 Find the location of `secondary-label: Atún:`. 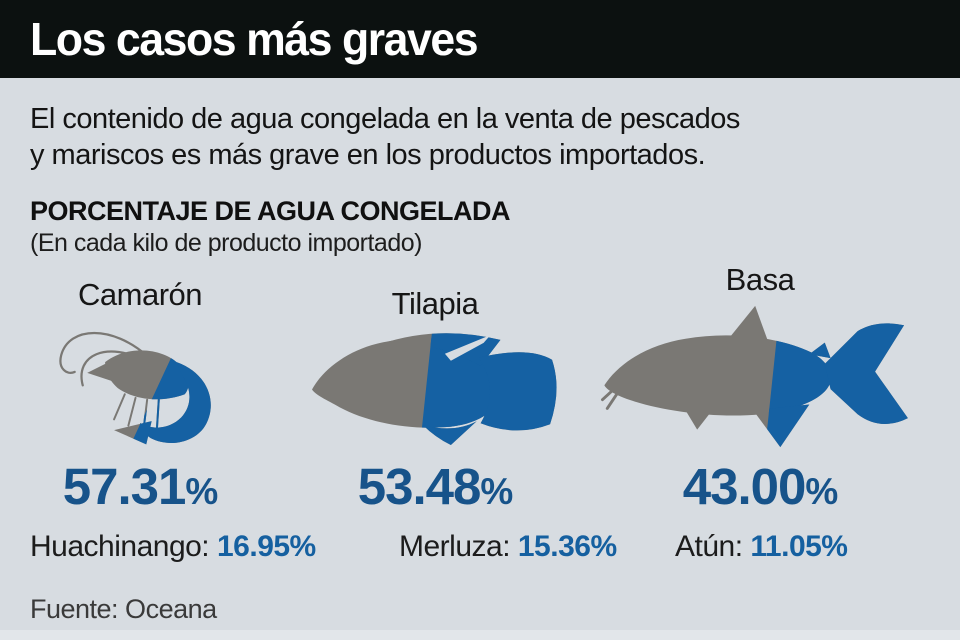

secondary-label: Atún: is located at coordinates (713, 546).